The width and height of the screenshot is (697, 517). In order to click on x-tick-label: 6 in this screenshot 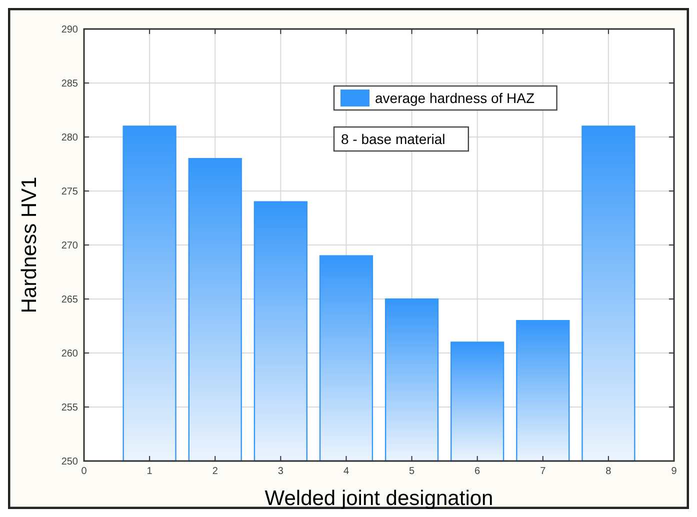, I will do `click(477, 471)`.